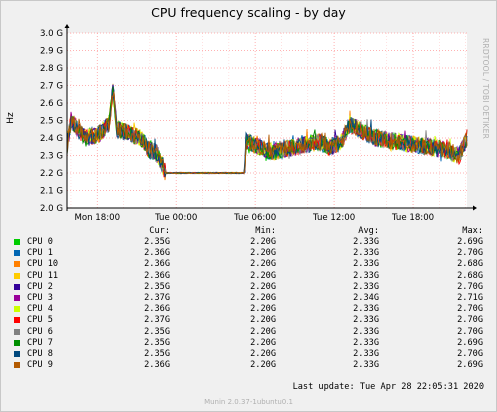 This screenshot has width=497, height=412. Describe the element at coordinates (248, 320) in the screenshot. I see `legend-row: CPU 5 2.37G 2.20G 2.33G 2.70G` at that location.